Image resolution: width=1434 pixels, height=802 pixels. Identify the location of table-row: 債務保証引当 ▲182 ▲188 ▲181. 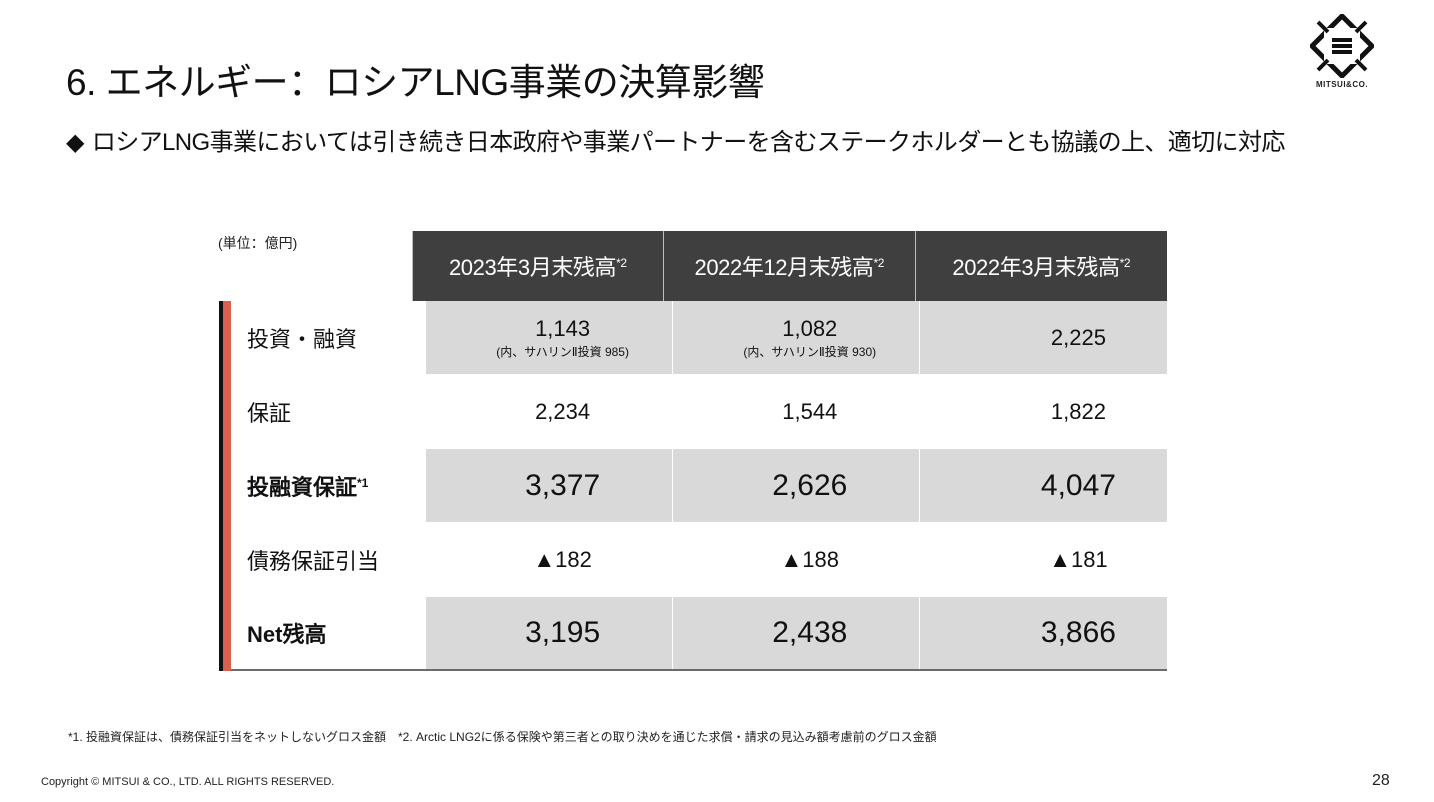
(695, 559).